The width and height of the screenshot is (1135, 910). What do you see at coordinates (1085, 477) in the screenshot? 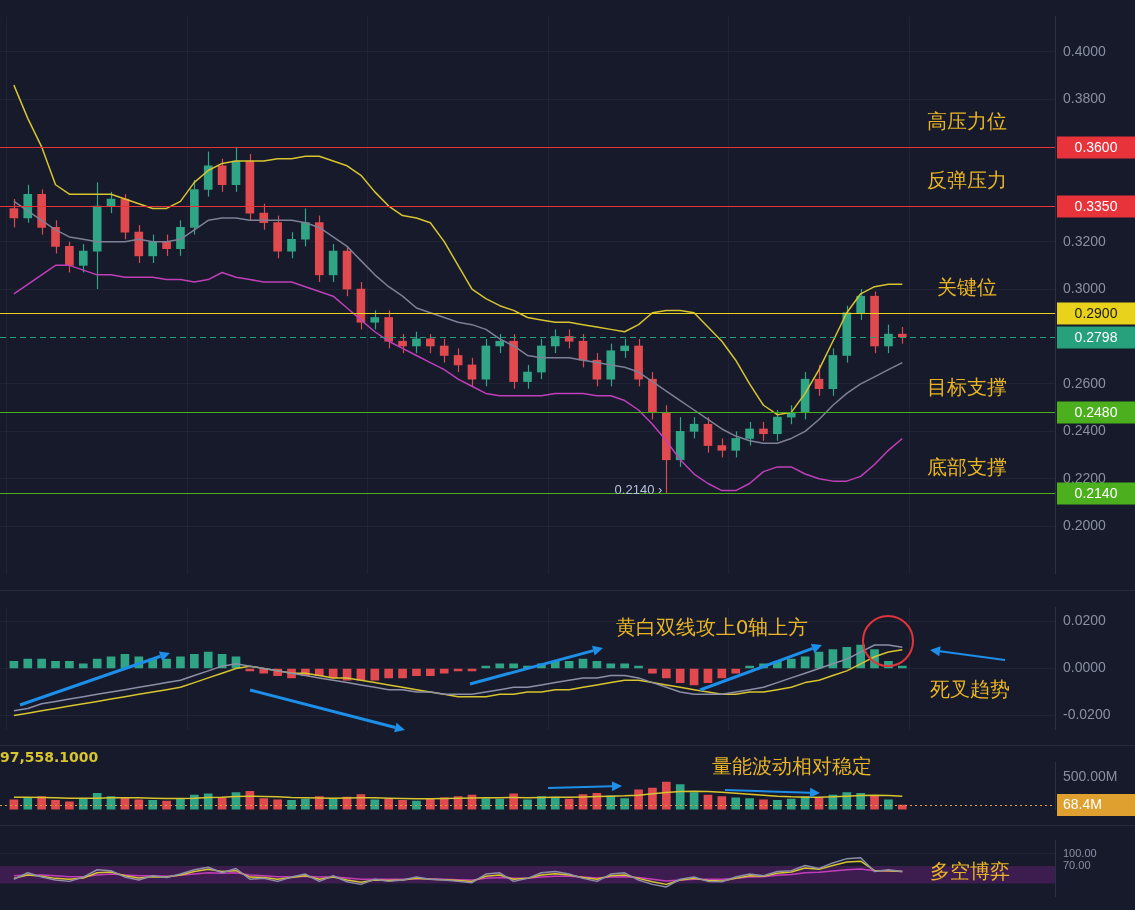
I see `y-tick-label: 0.2200` at bounding box center [1085, 477].